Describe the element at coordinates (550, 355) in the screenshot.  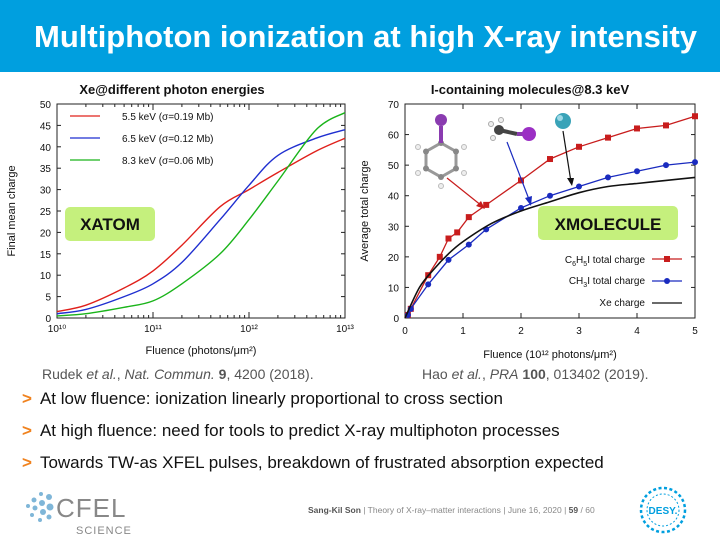
I see `right-xlabel: Fluence (10¹² photons/μm²)` at that location.